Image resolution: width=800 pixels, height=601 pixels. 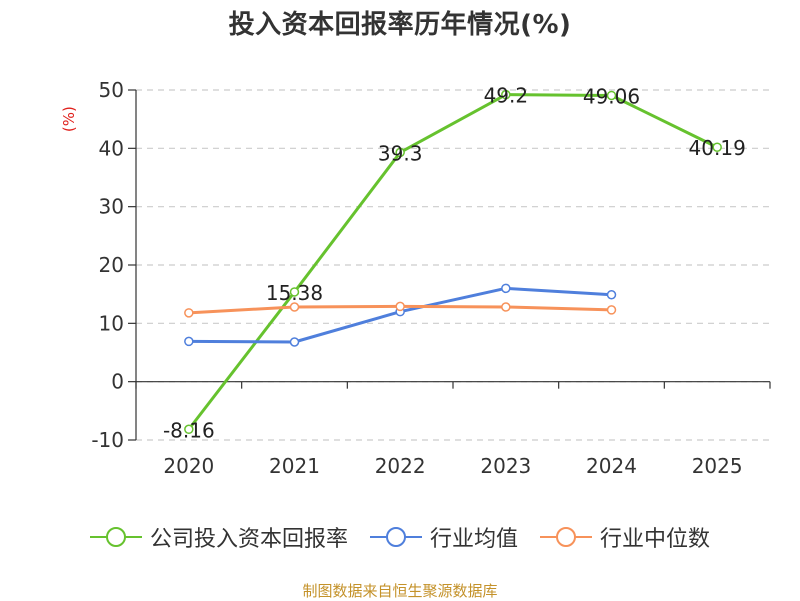 What do you see at coordinates (400, 25) in the screenshot?
I see `chart-title: 投入资本回报率历年情况(%)` at bounding box center [400, 25].